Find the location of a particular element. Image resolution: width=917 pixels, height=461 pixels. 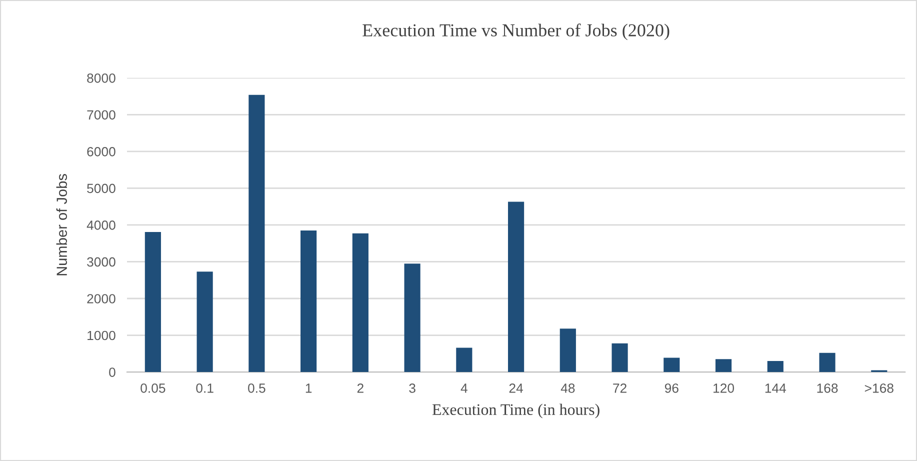

y-axis-title: Number of Jobs is located at coordinates (61, 225).